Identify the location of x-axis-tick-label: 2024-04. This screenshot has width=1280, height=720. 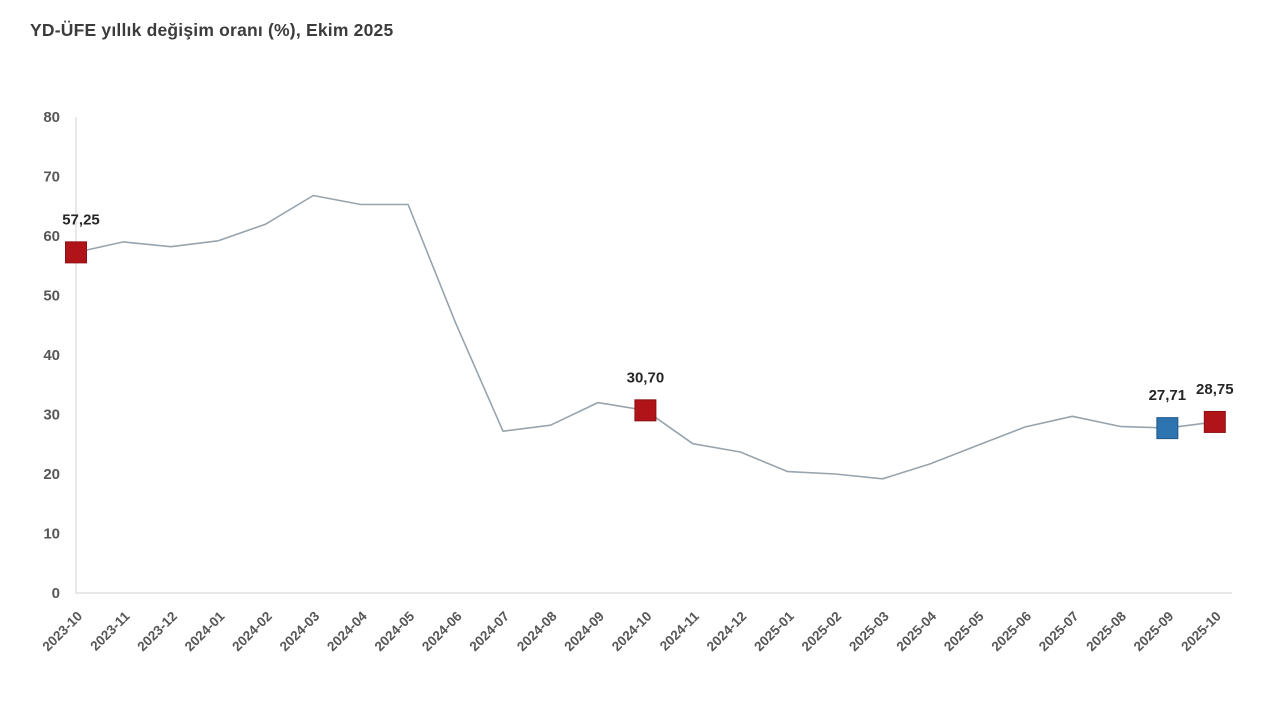
(347, 631).